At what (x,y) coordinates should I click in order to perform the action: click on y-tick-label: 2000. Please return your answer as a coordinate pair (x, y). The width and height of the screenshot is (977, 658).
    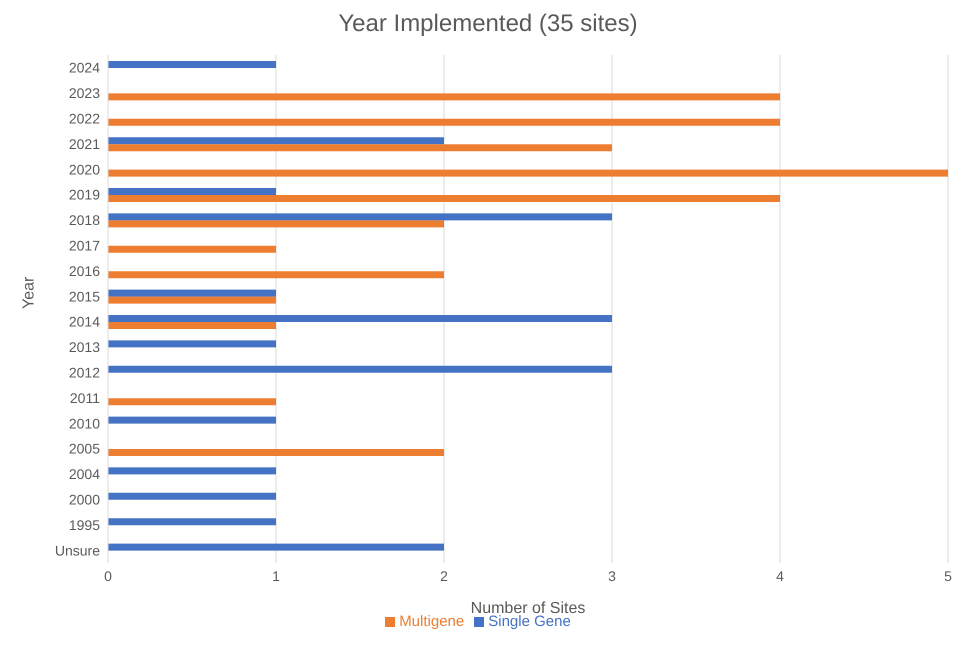
    Looking at the image, I should click on (84, 499).